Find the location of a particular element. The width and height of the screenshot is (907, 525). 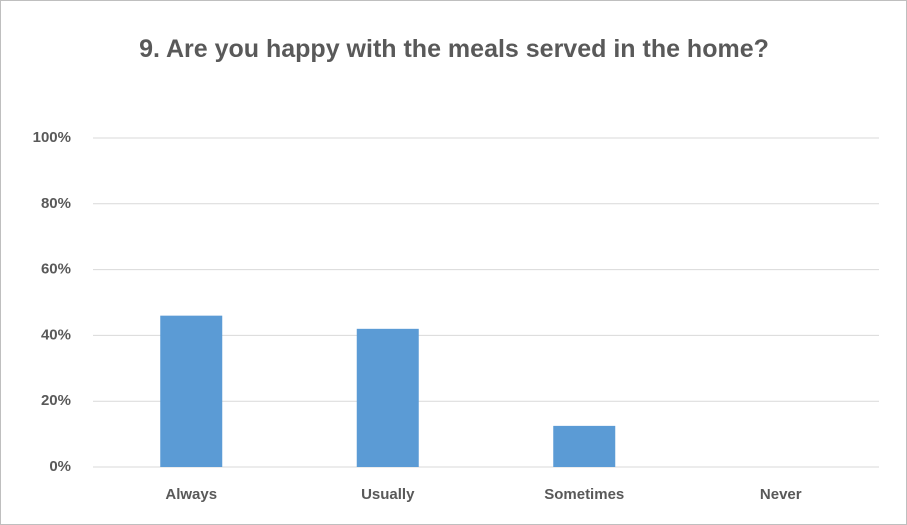

x-tick-label: Never is located at coordinates (781, 494).